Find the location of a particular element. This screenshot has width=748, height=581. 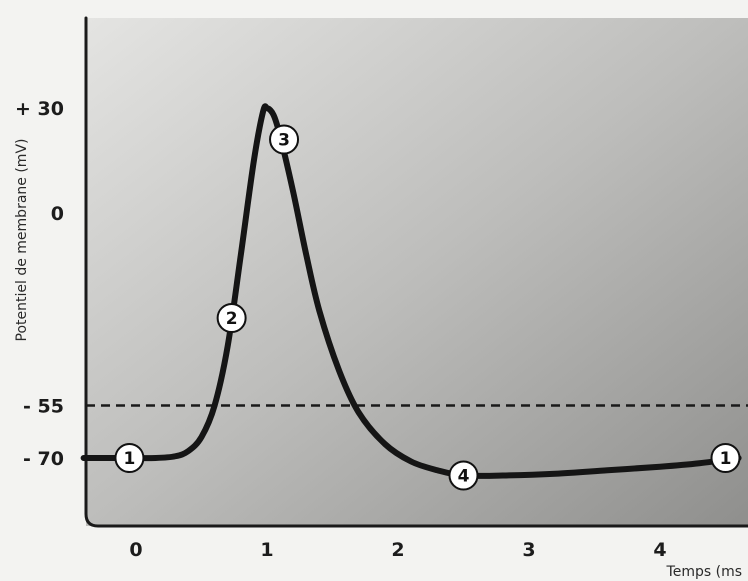

x-tick-label: 4 is located at coordinates (659, 550).